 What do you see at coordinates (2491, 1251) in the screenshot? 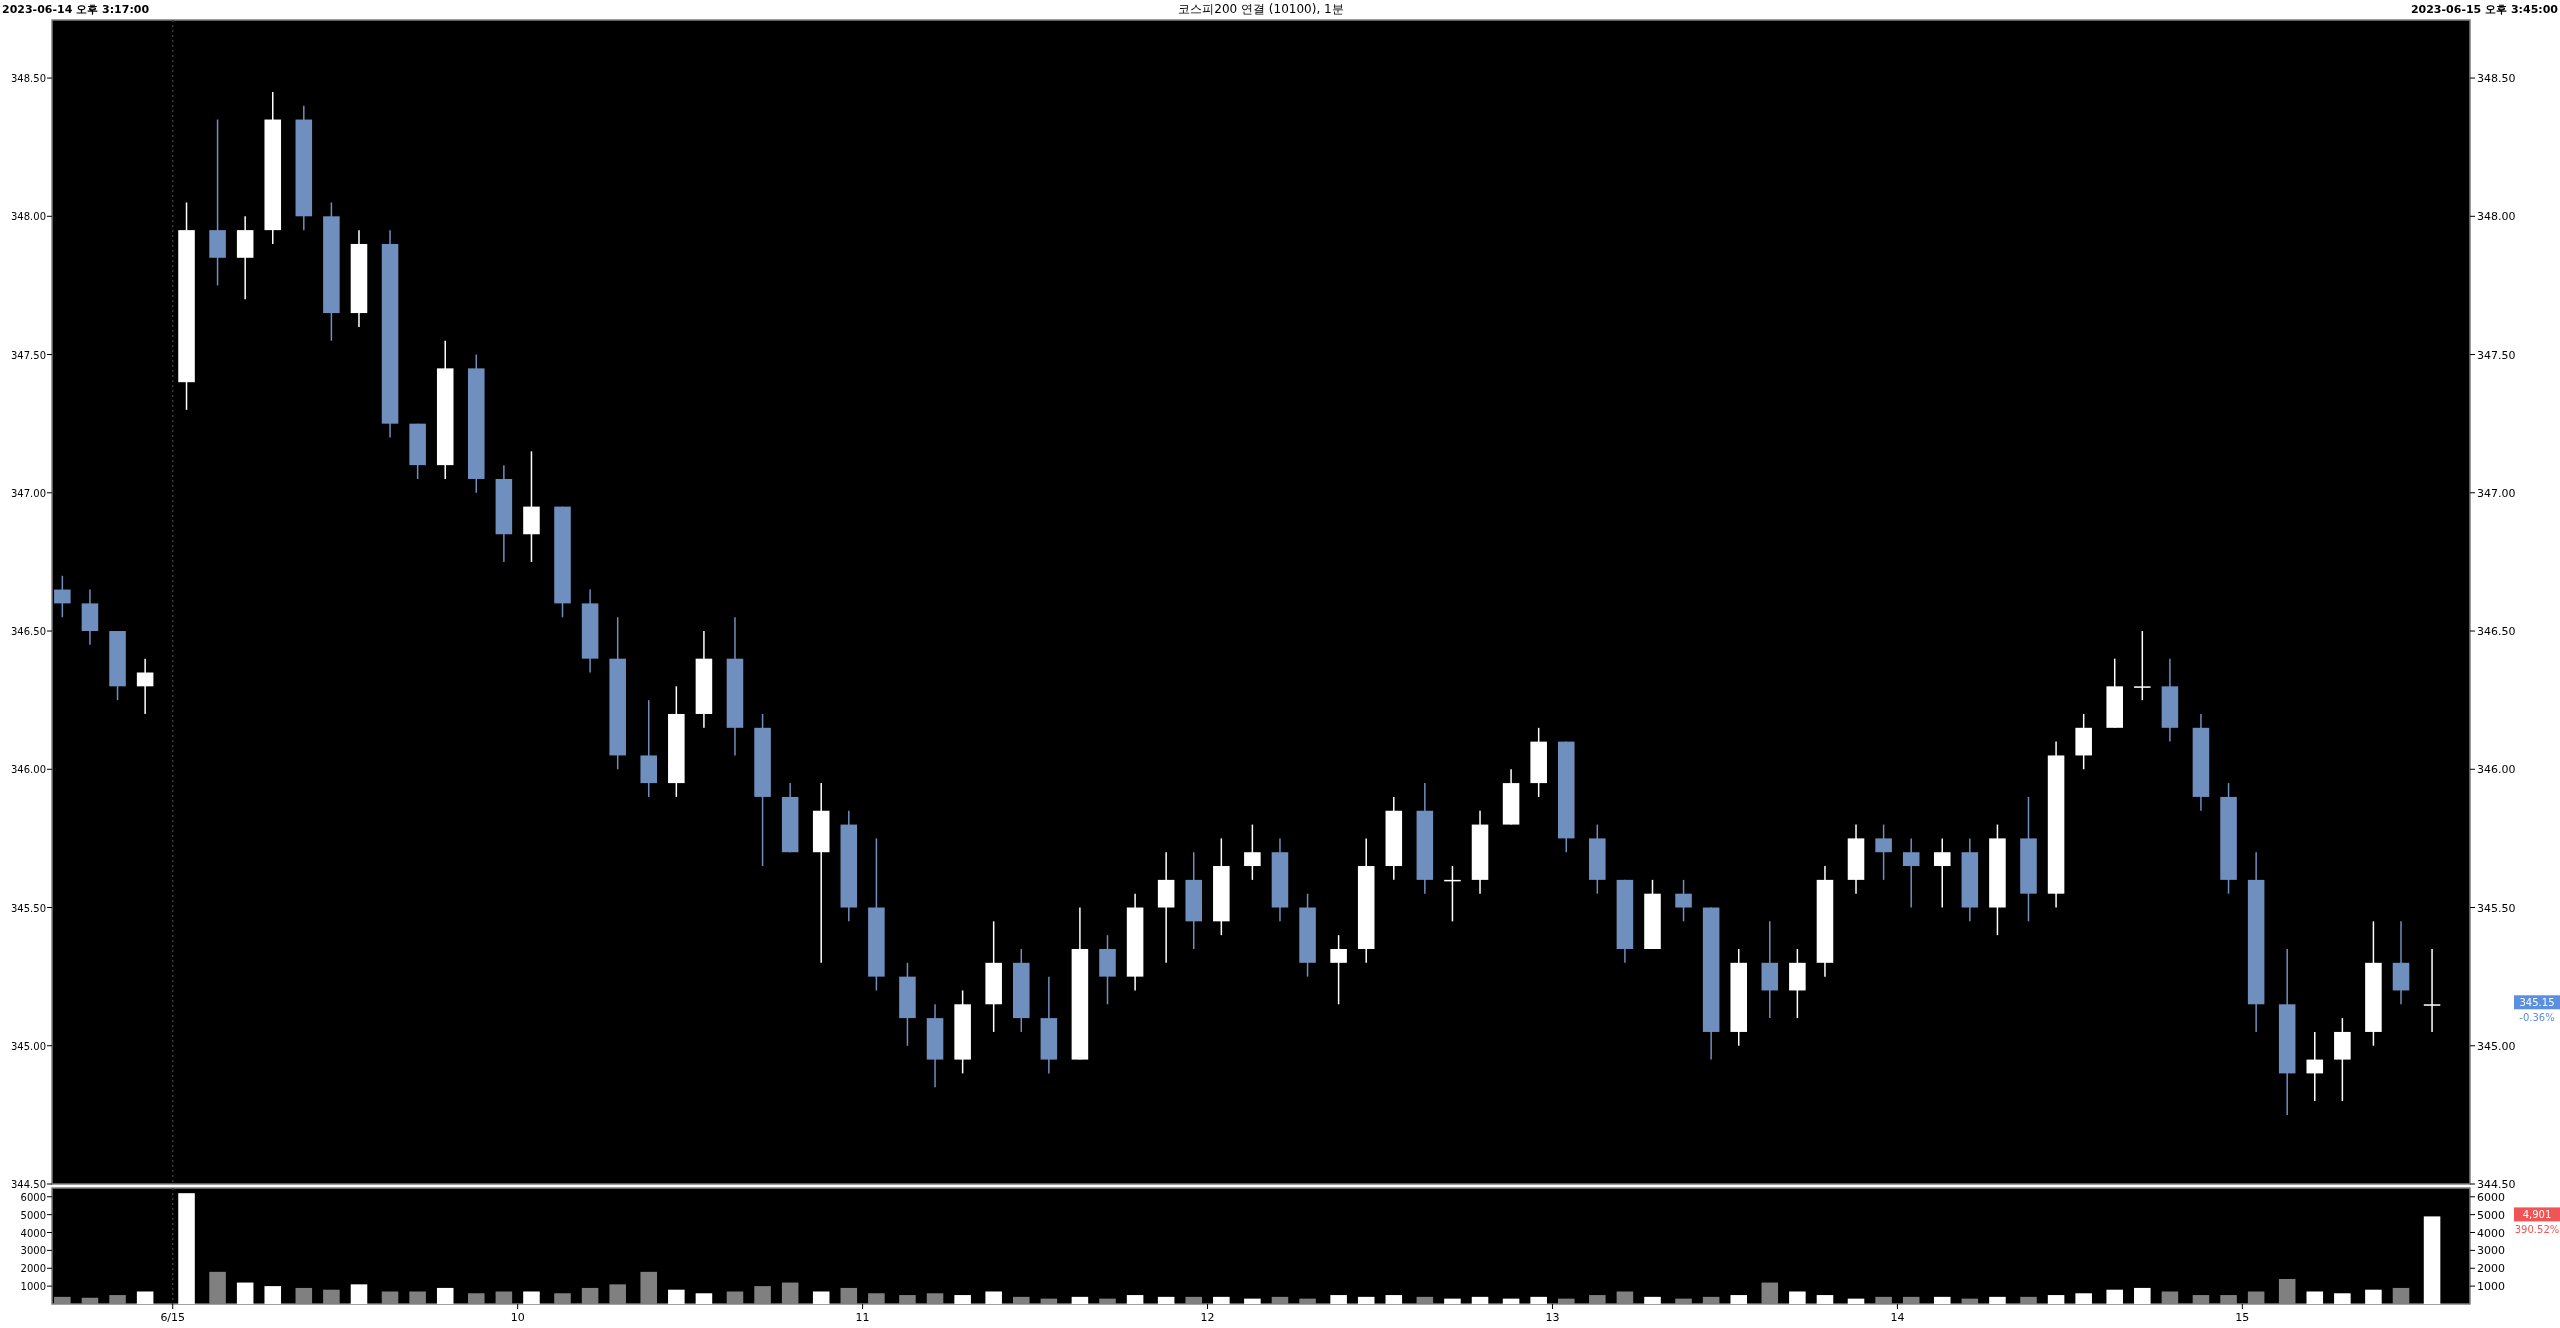
I see `y2-tick-label: 3000` at bounding box center [2491, 1251].